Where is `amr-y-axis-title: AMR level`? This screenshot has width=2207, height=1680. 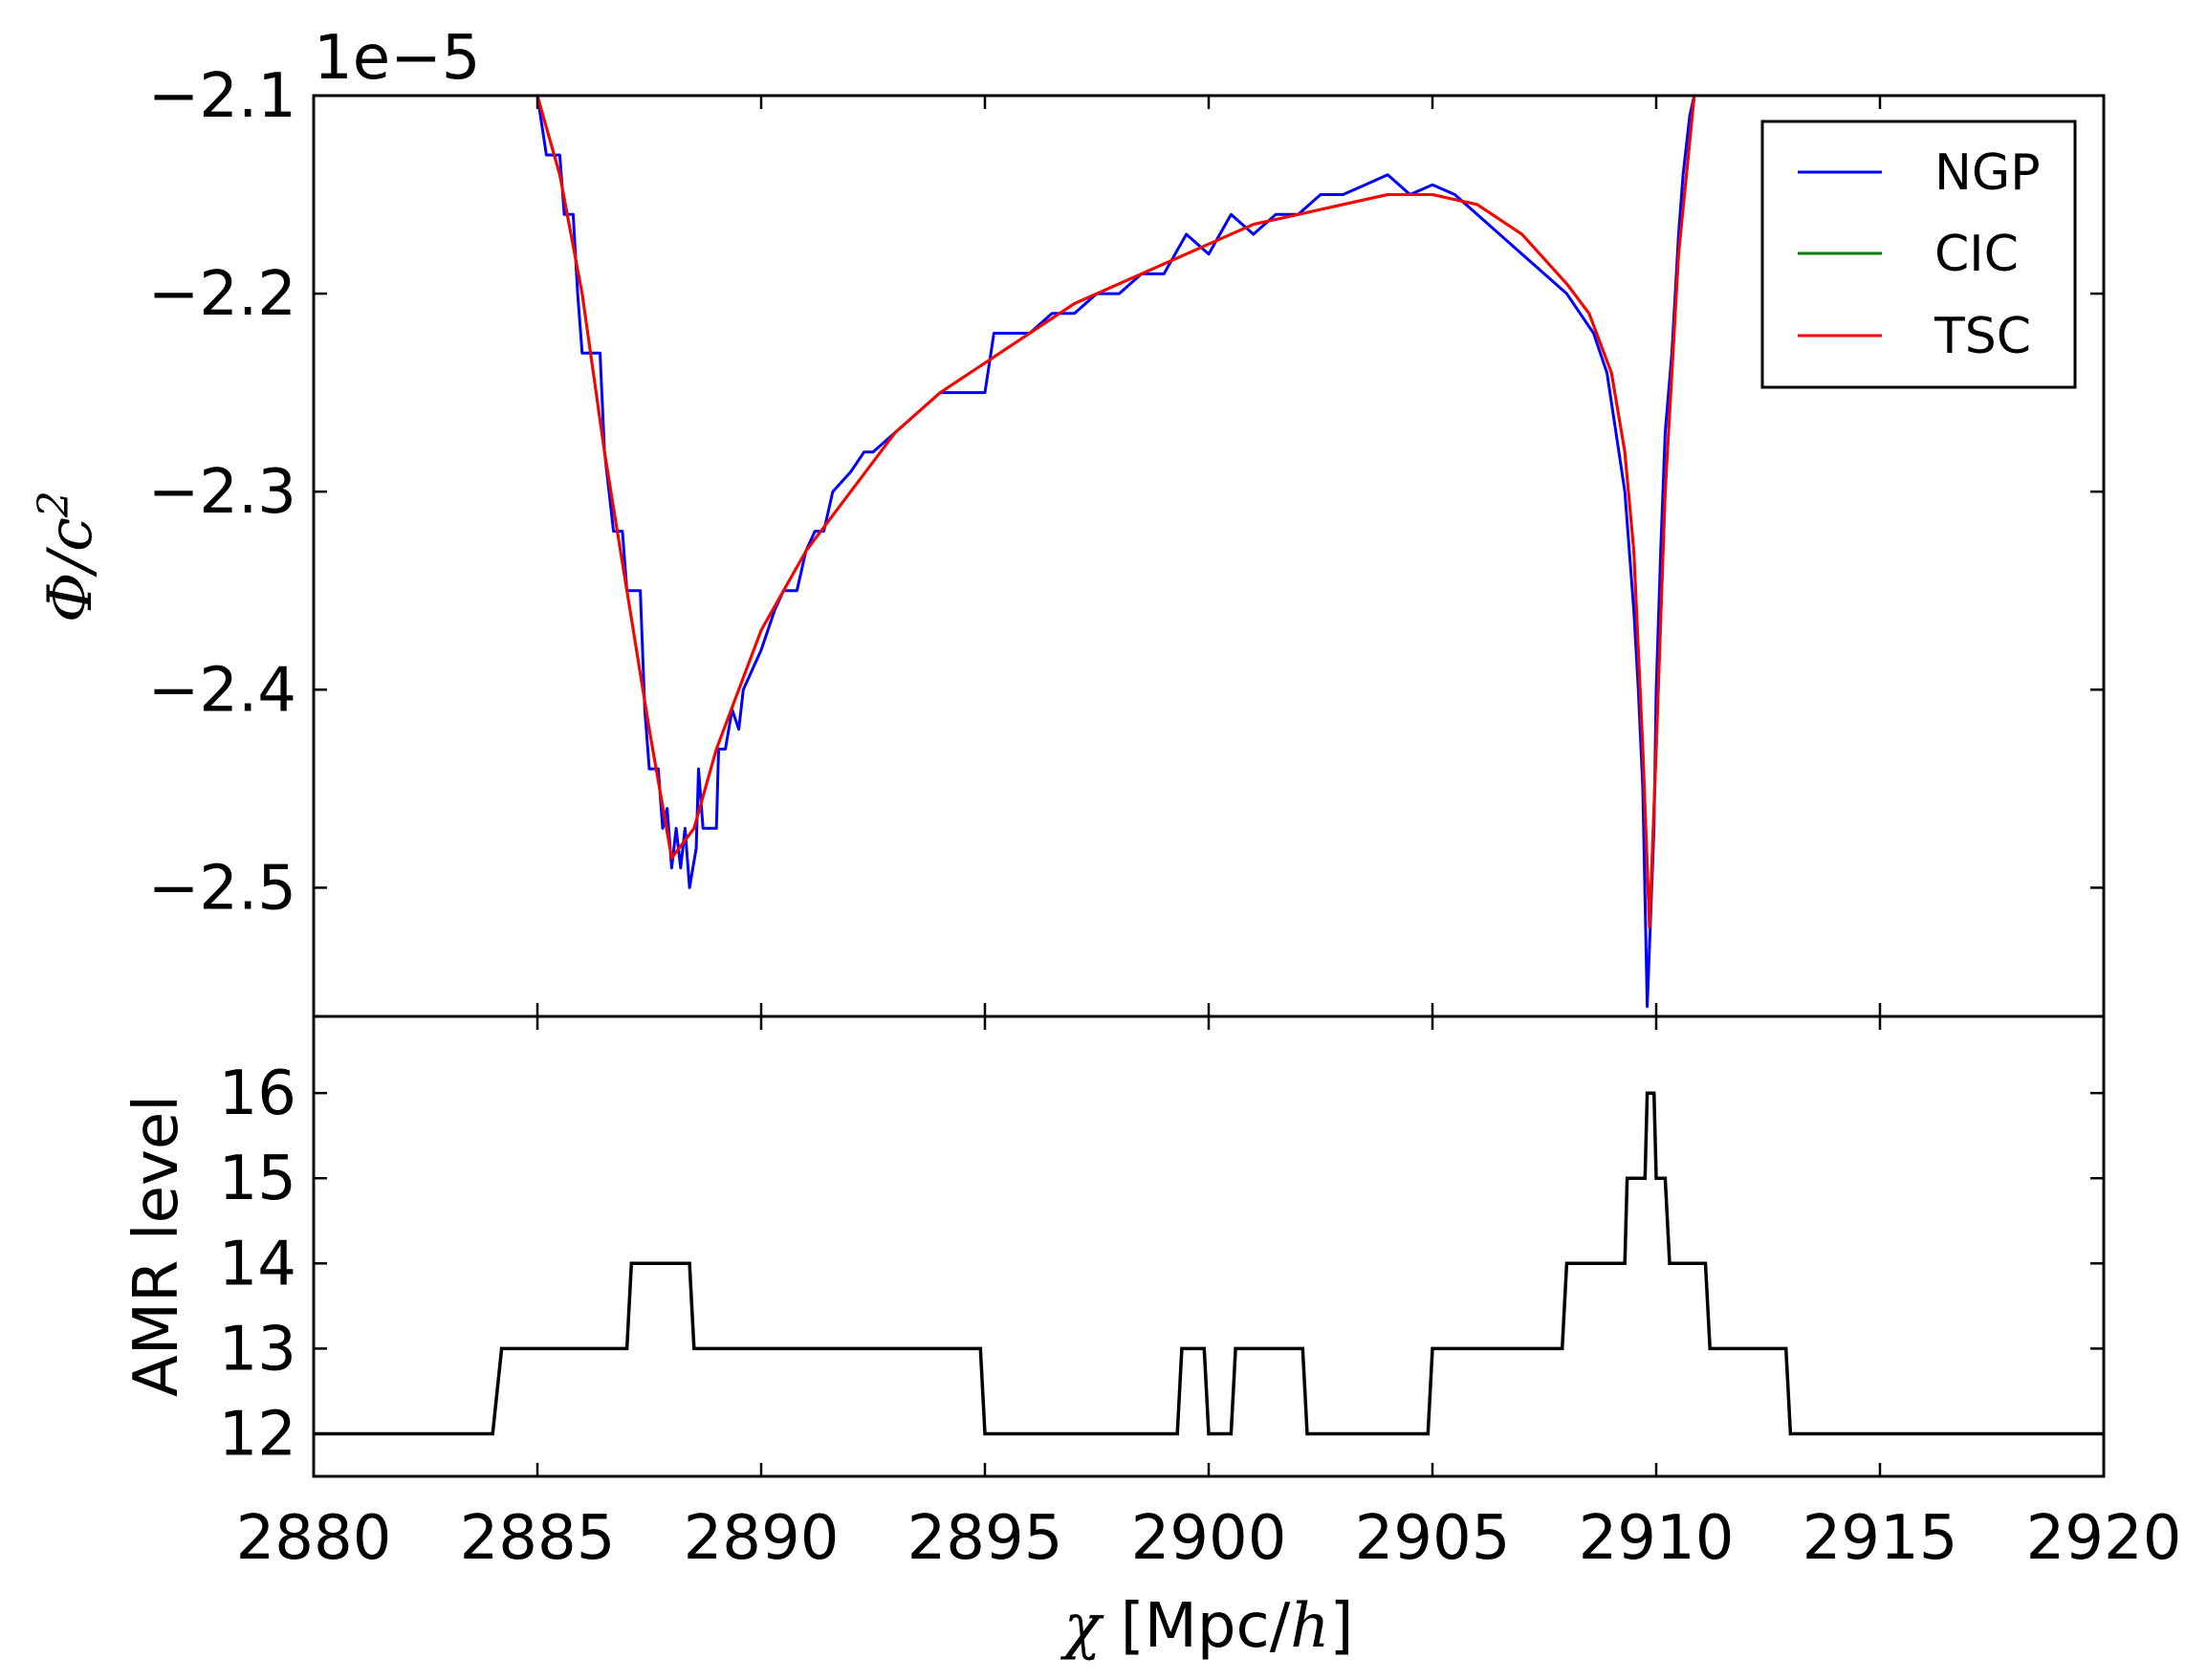 amr-y-axis-title: AMR level is located at coordinates (156, 1246).